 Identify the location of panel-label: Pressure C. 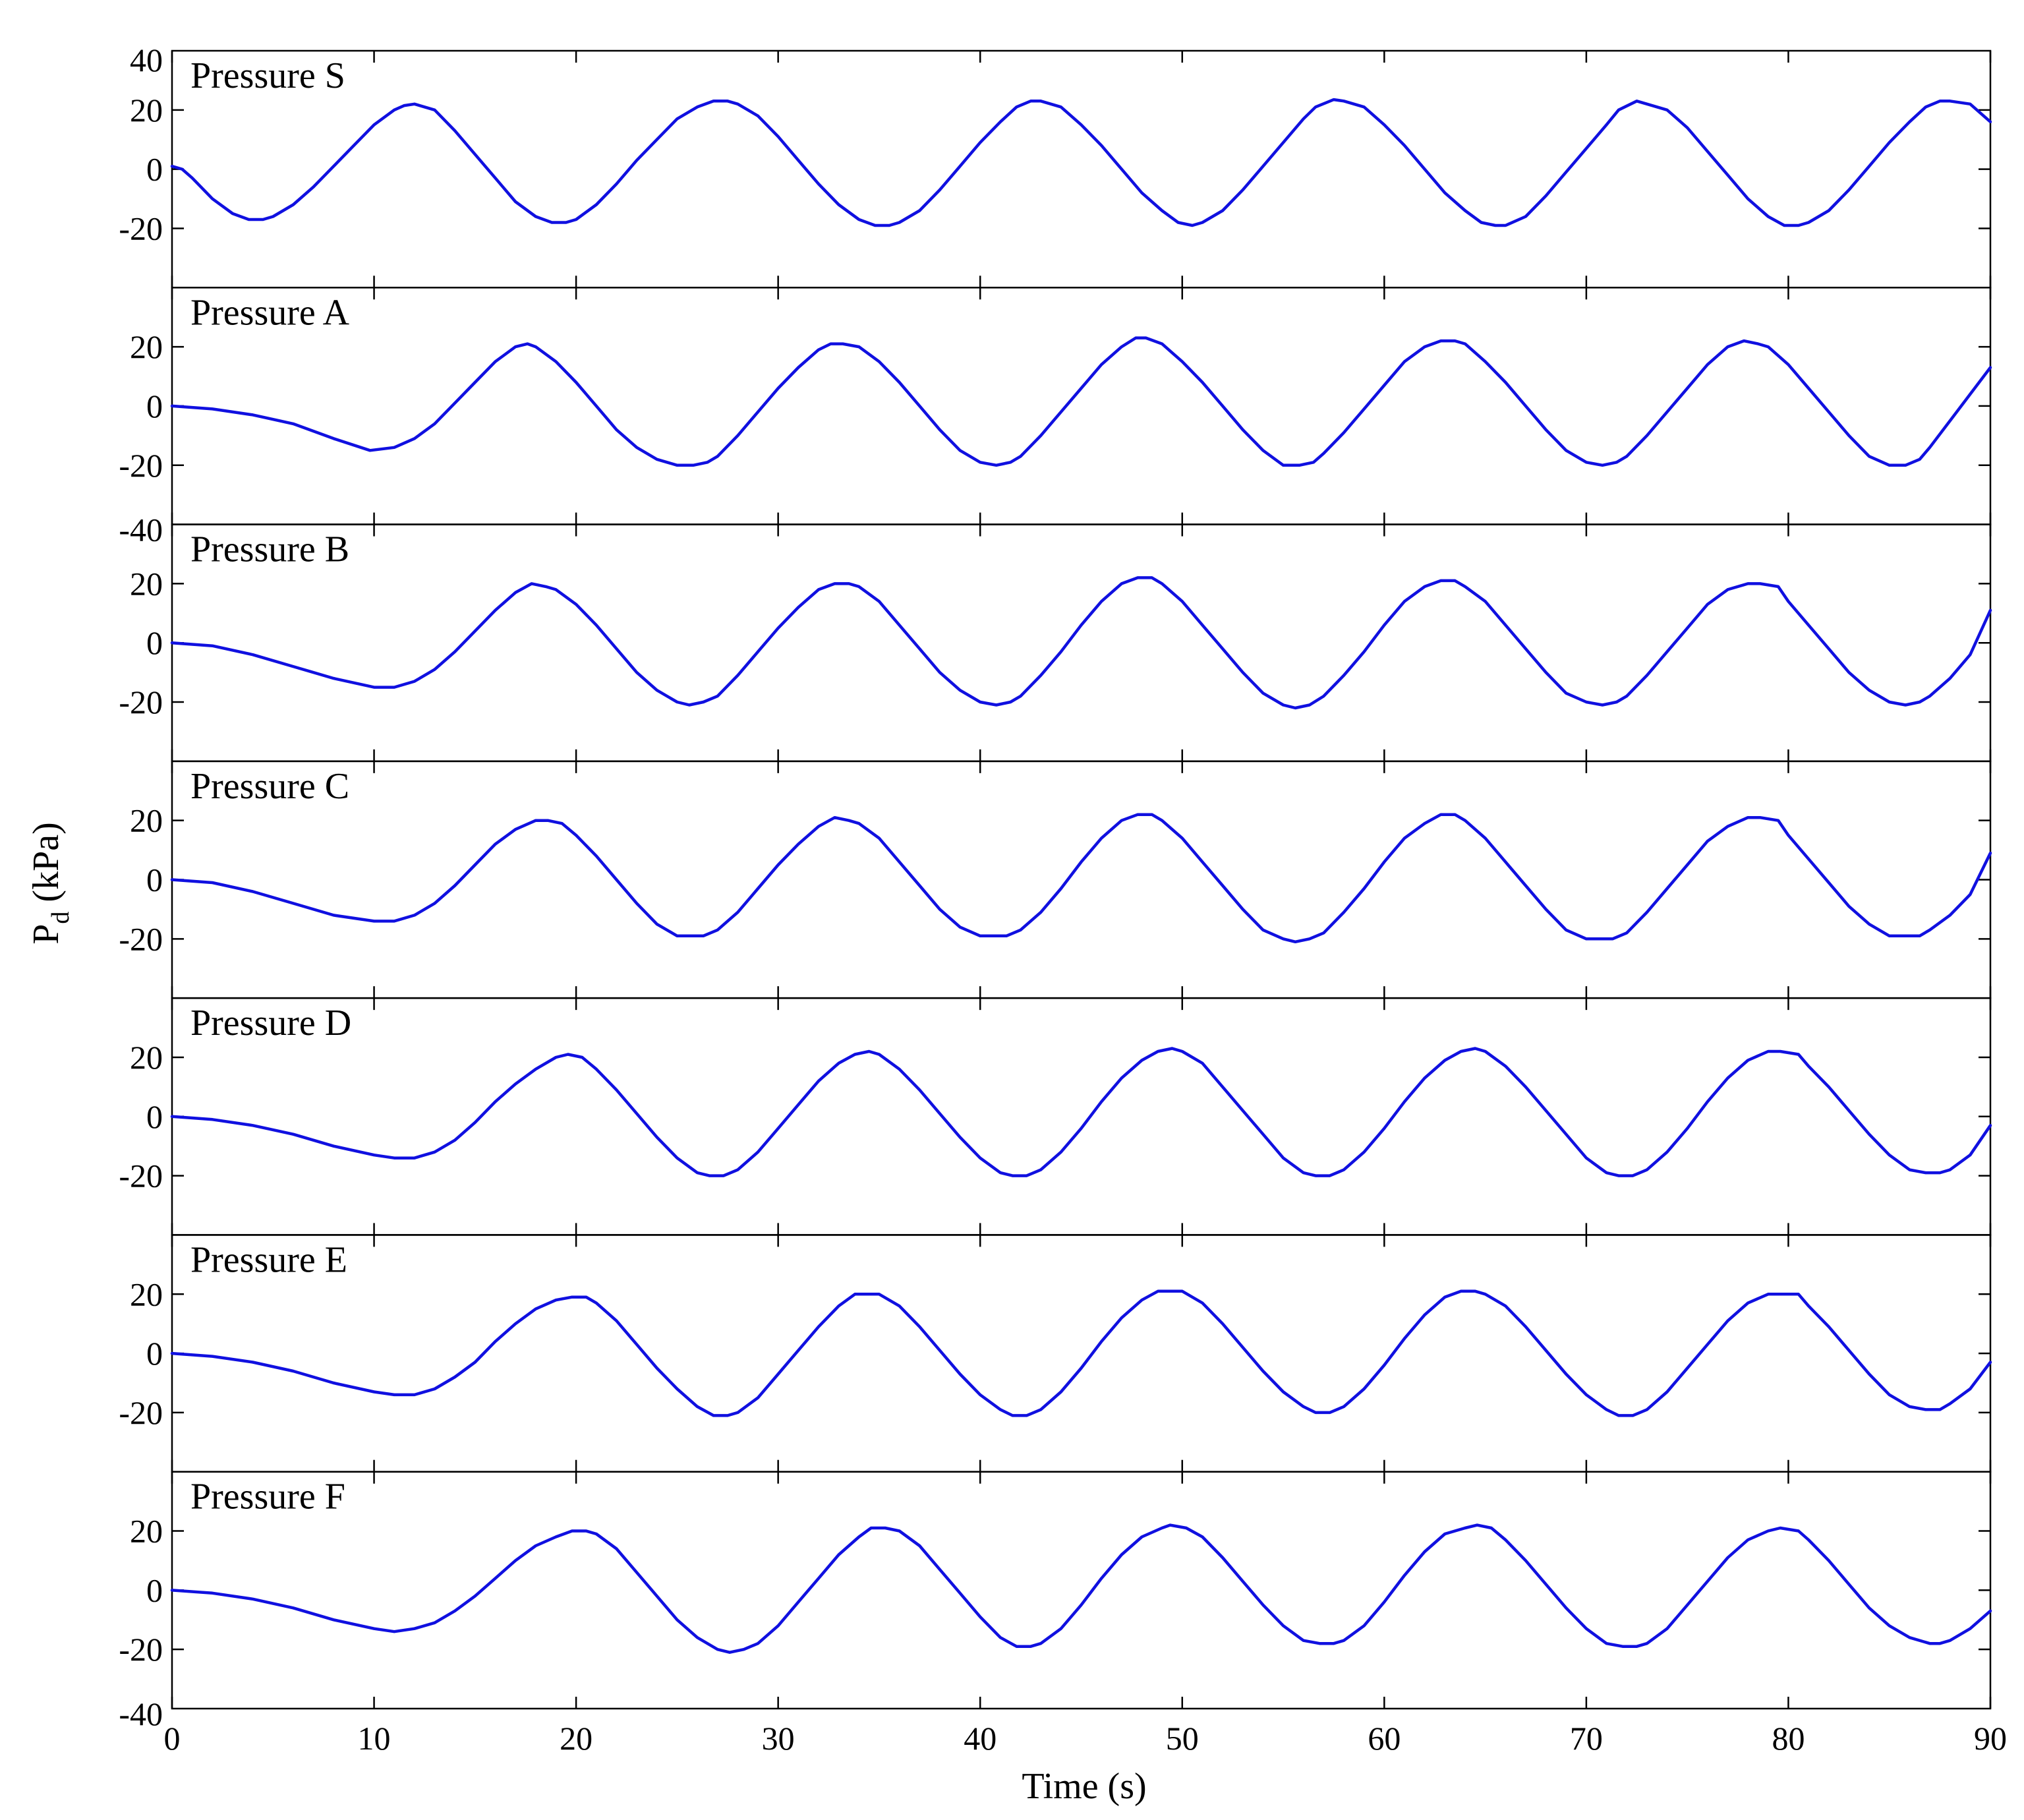
(270, 786).